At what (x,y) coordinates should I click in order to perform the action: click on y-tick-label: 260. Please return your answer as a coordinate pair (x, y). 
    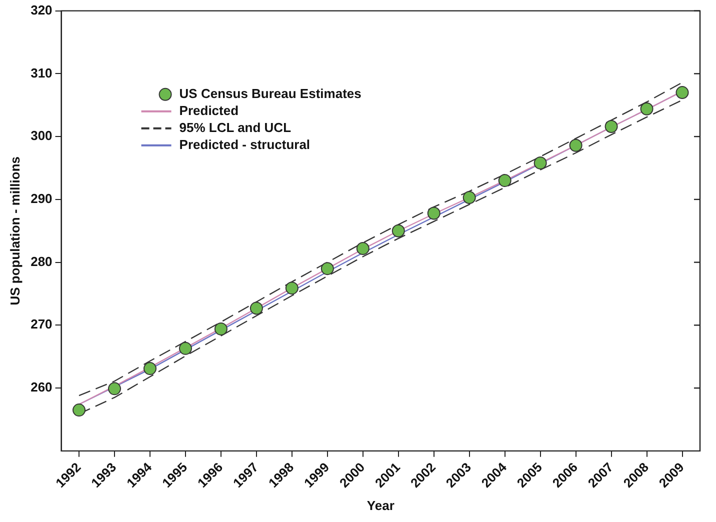
    Looking at the image, I should click on (41, 387).